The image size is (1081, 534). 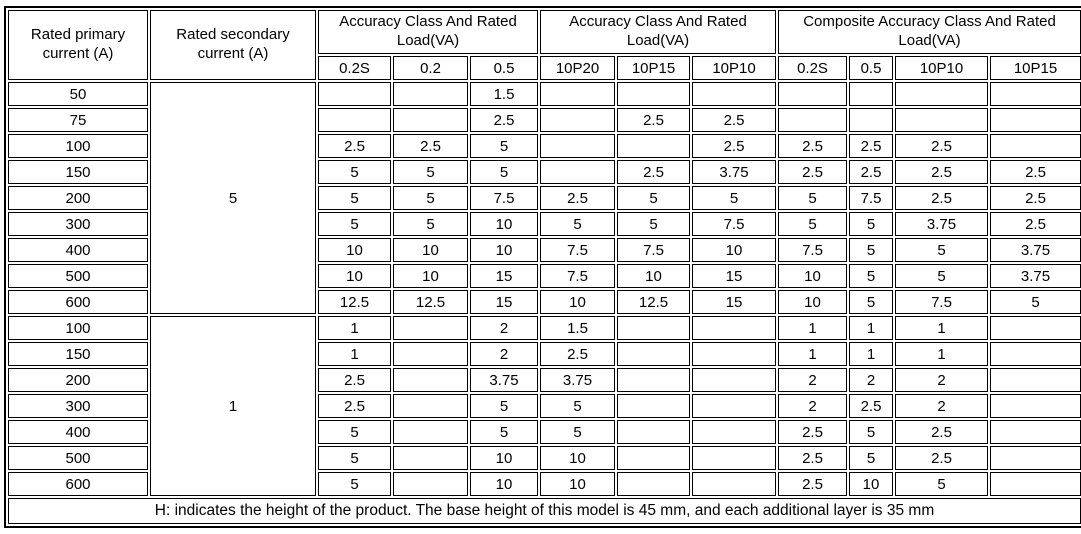 What do you see at coordinates (544, 432) in the screenshot?
I see `table-row: 400 5 5 5 2.5 5 2.5` at bounding box center [544, 432].